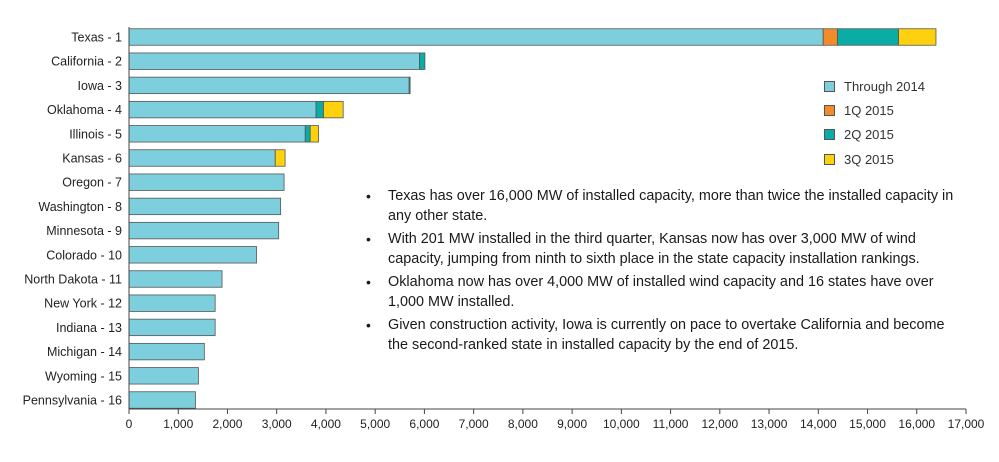 The width and height of the screenshot is (999, 462). I want to click on x-tick-label: 6,000, so click(424, 424).